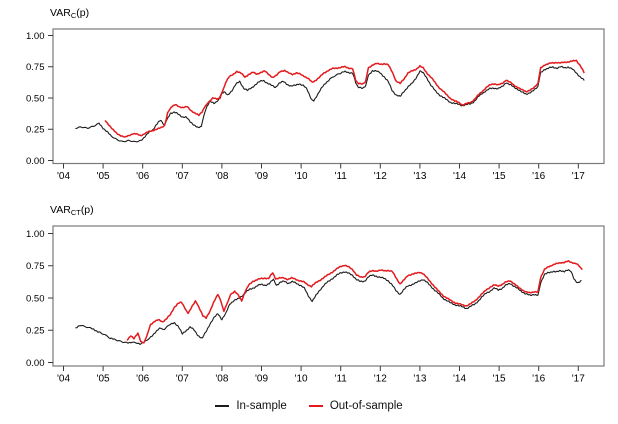 The image size is (618, 424). I want to click on panel-title-subscript: CT, so click(75, 212).